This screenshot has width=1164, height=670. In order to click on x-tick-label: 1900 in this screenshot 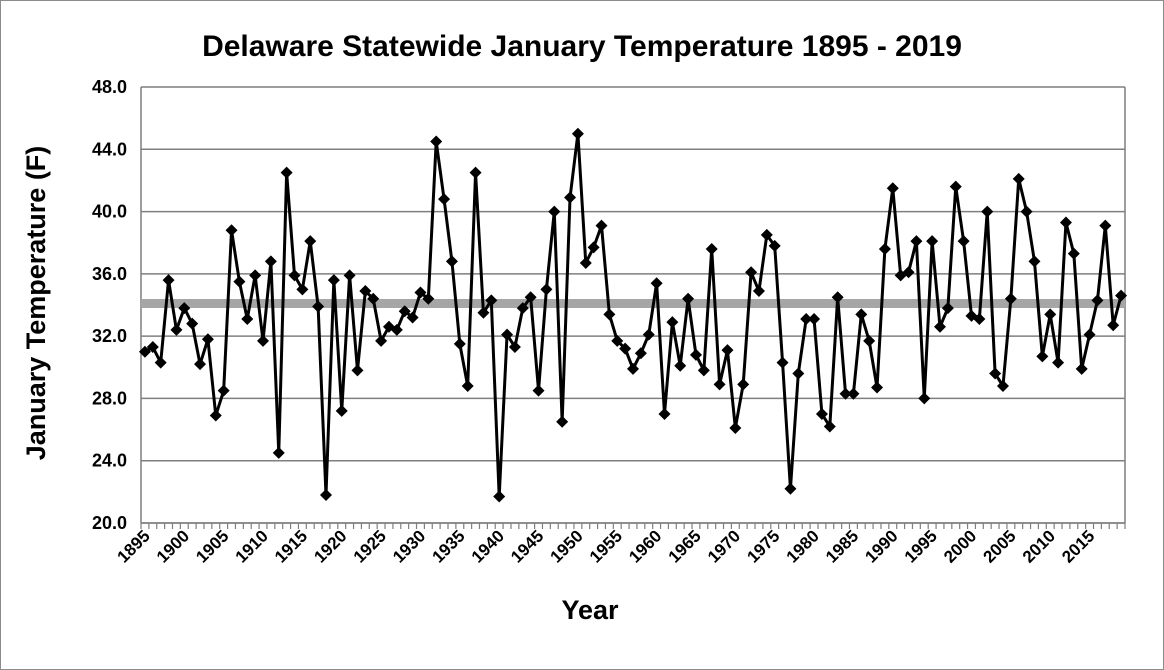, I will do `click(173, 546)`.